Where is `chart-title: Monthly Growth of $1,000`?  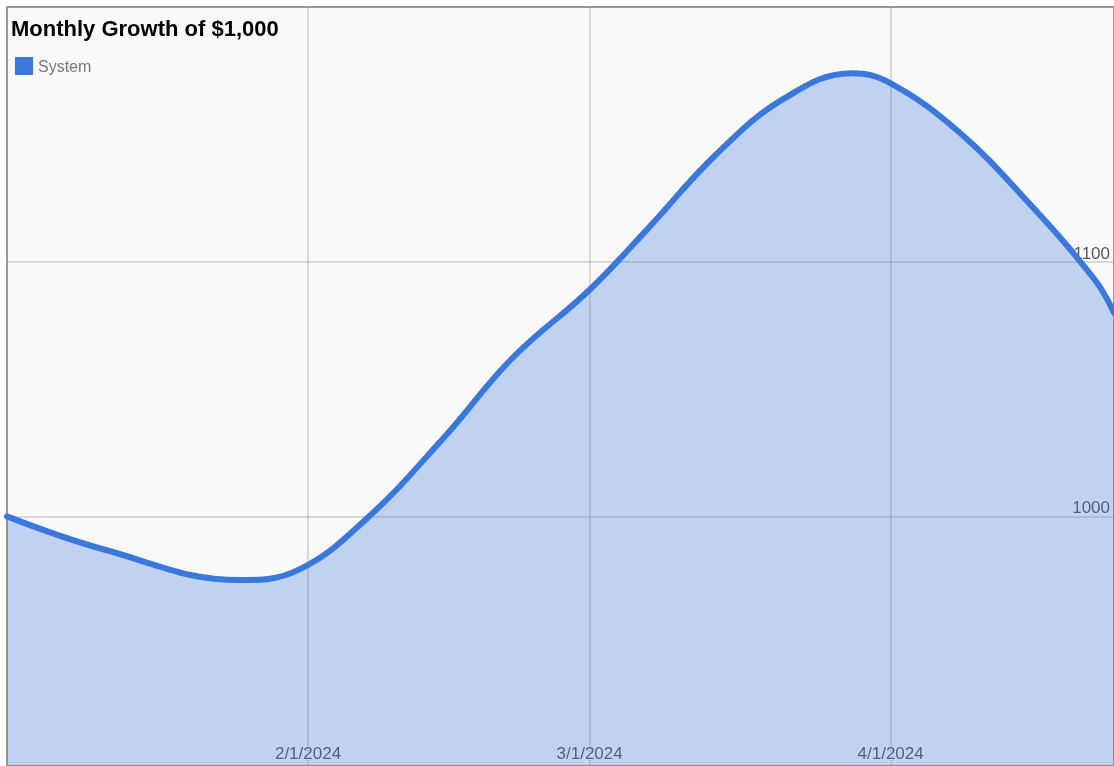
chart-title: Monthly Growth of $1,000 is located at coordinates (145, 28).